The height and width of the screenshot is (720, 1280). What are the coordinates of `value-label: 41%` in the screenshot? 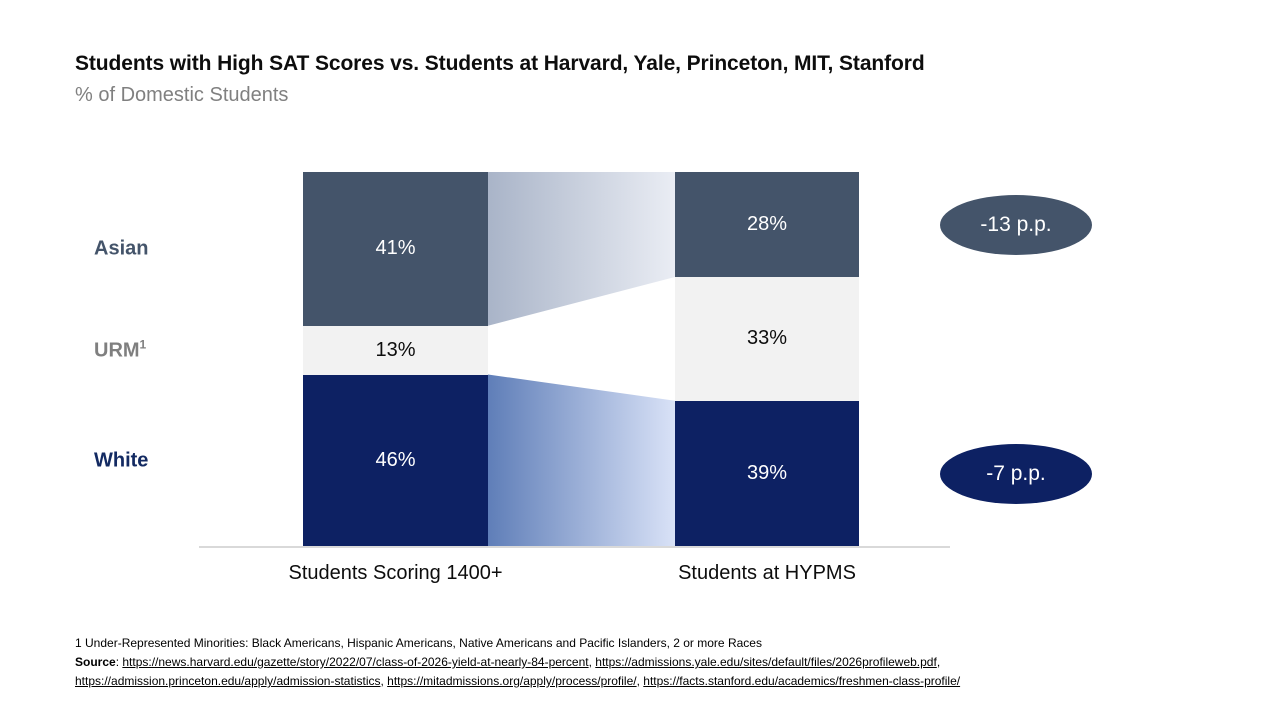 It's located at (395, 248).